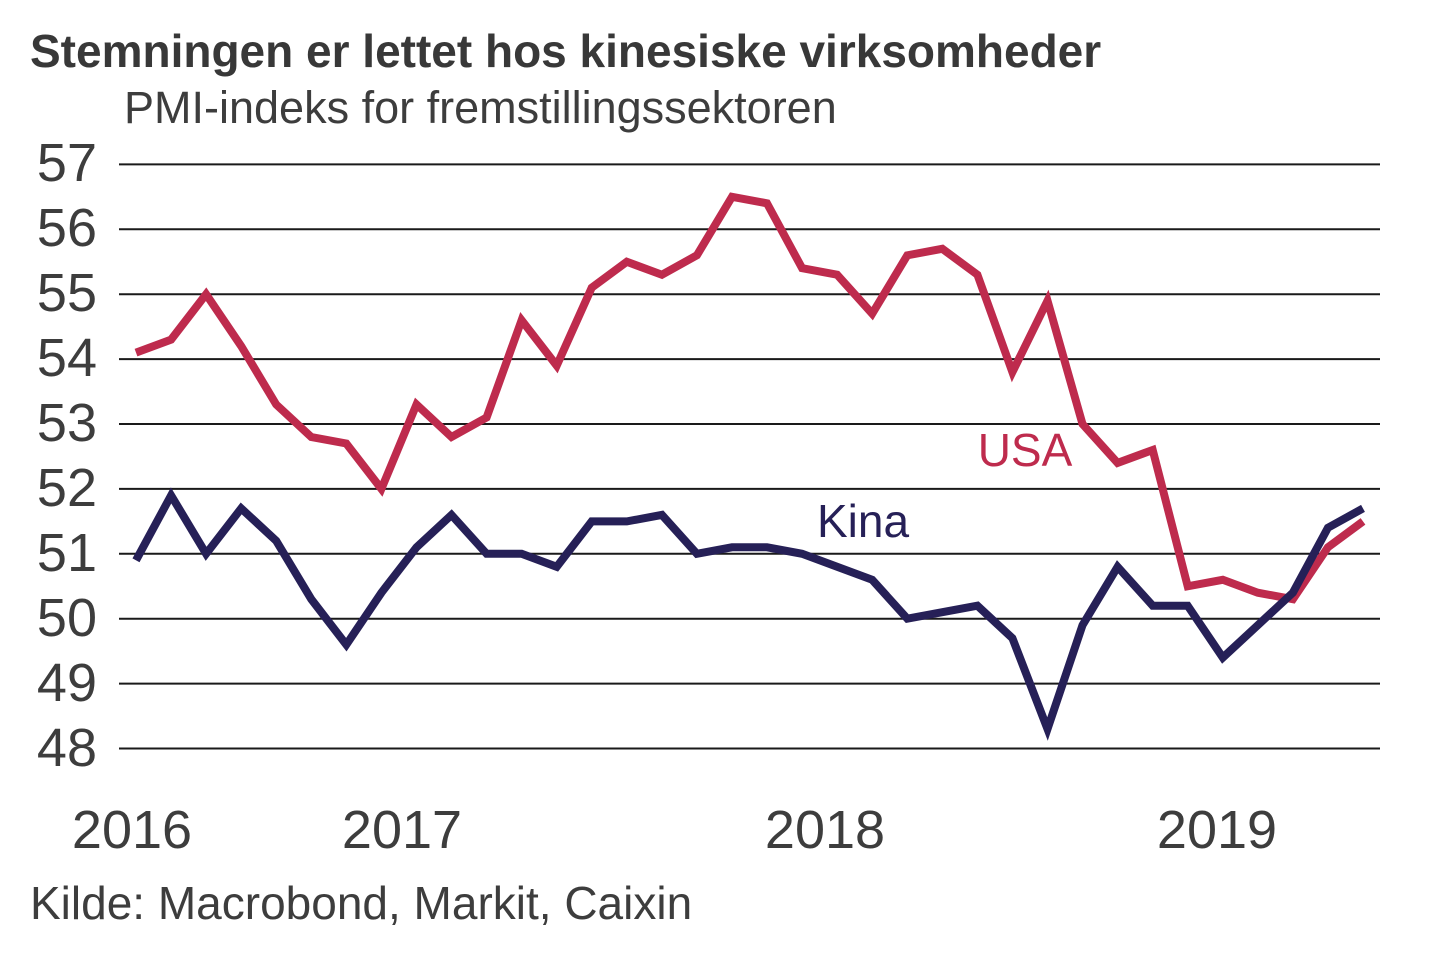 The width and height of the screenshot is (1440, 960). Describe the element at coordinates (66, 682) in the screenshot. I see `y-tick-49: 49` at that location.